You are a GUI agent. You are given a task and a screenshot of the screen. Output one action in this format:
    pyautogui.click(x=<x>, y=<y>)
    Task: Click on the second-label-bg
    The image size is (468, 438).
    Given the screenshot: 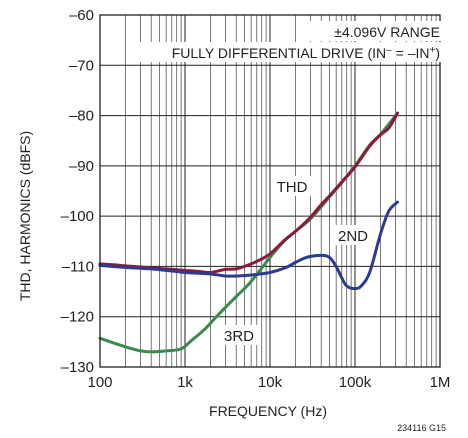 What is the action you would take?
    pyautogui.click(x=353, y=235)
    